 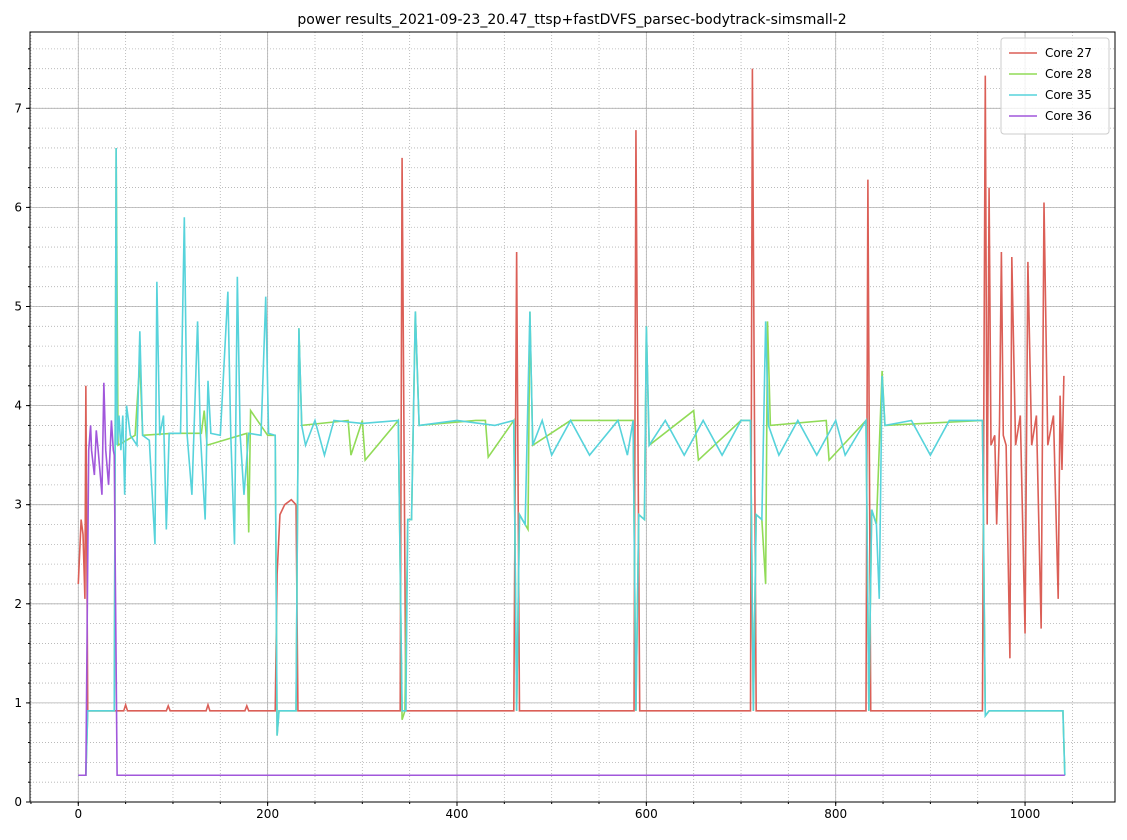 What do you see at coordinates (18, 604) in the screenshot?
I see `y-tick-label: 2` at bounding box center [18, 604].